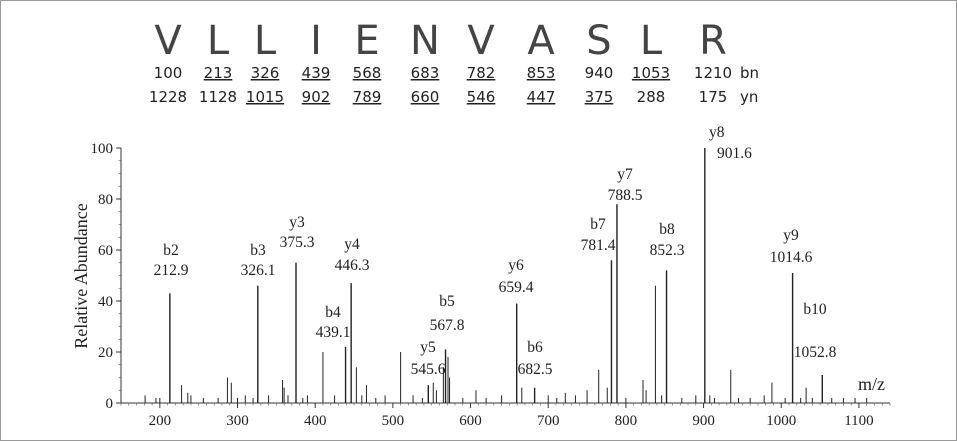 The image size is (957, 441). What do you see at coordinates (717, 132) in the screenshot?
I see `peak-ion-label: y8` at bounding box center [717, 132].